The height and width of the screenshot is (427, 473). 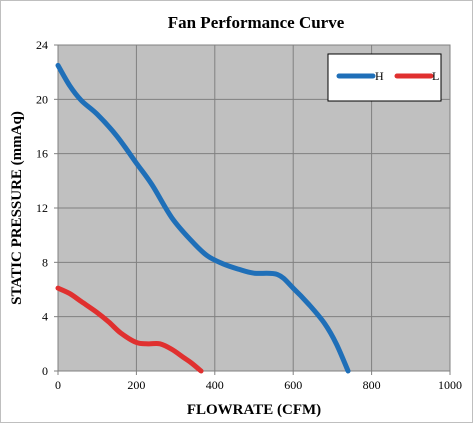 What do you see at coordinates (215, 385) in the screenshot?
I see `x-tick-label: 400` at bounding box center [215, 385].